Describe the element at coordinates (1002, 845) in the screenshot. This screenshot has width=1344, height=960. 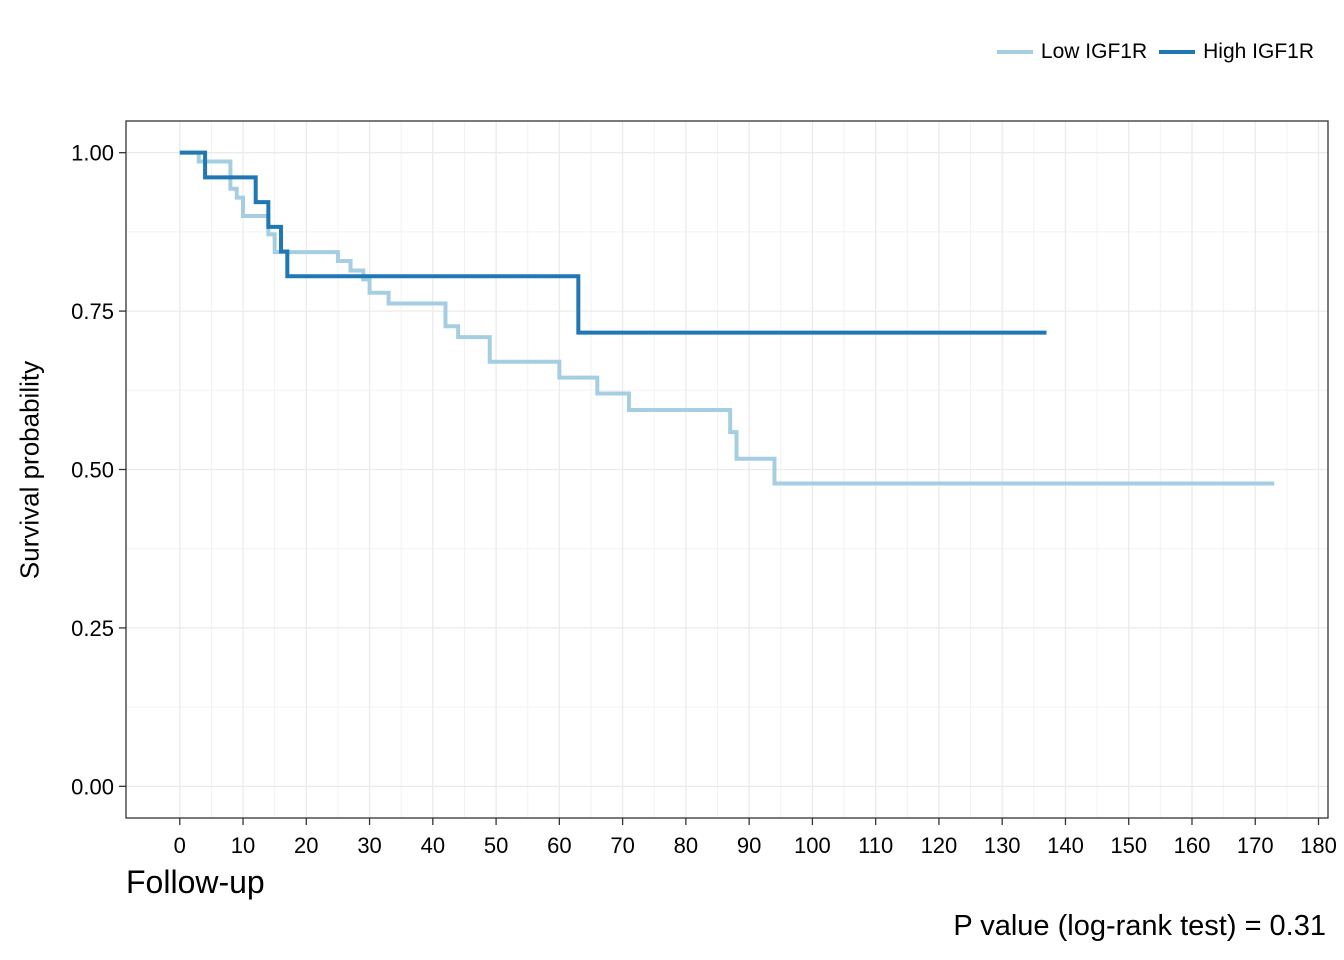
I see `x-tick-label: 130` at that location.